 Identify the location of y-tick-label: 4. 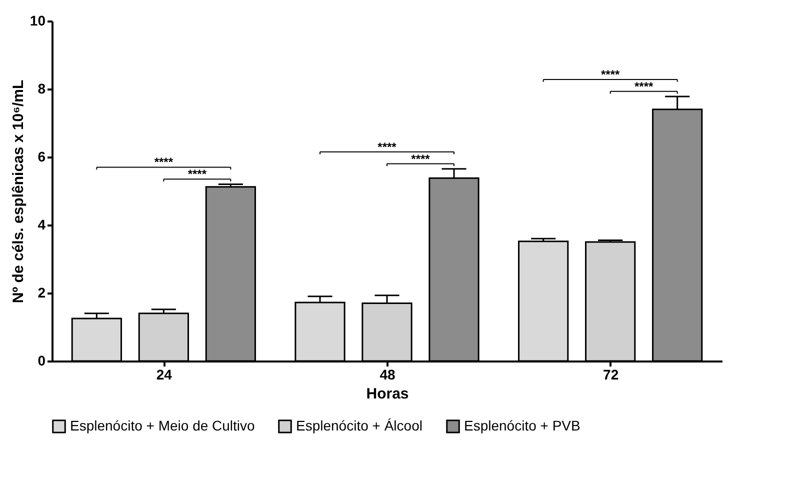
(42, 224).